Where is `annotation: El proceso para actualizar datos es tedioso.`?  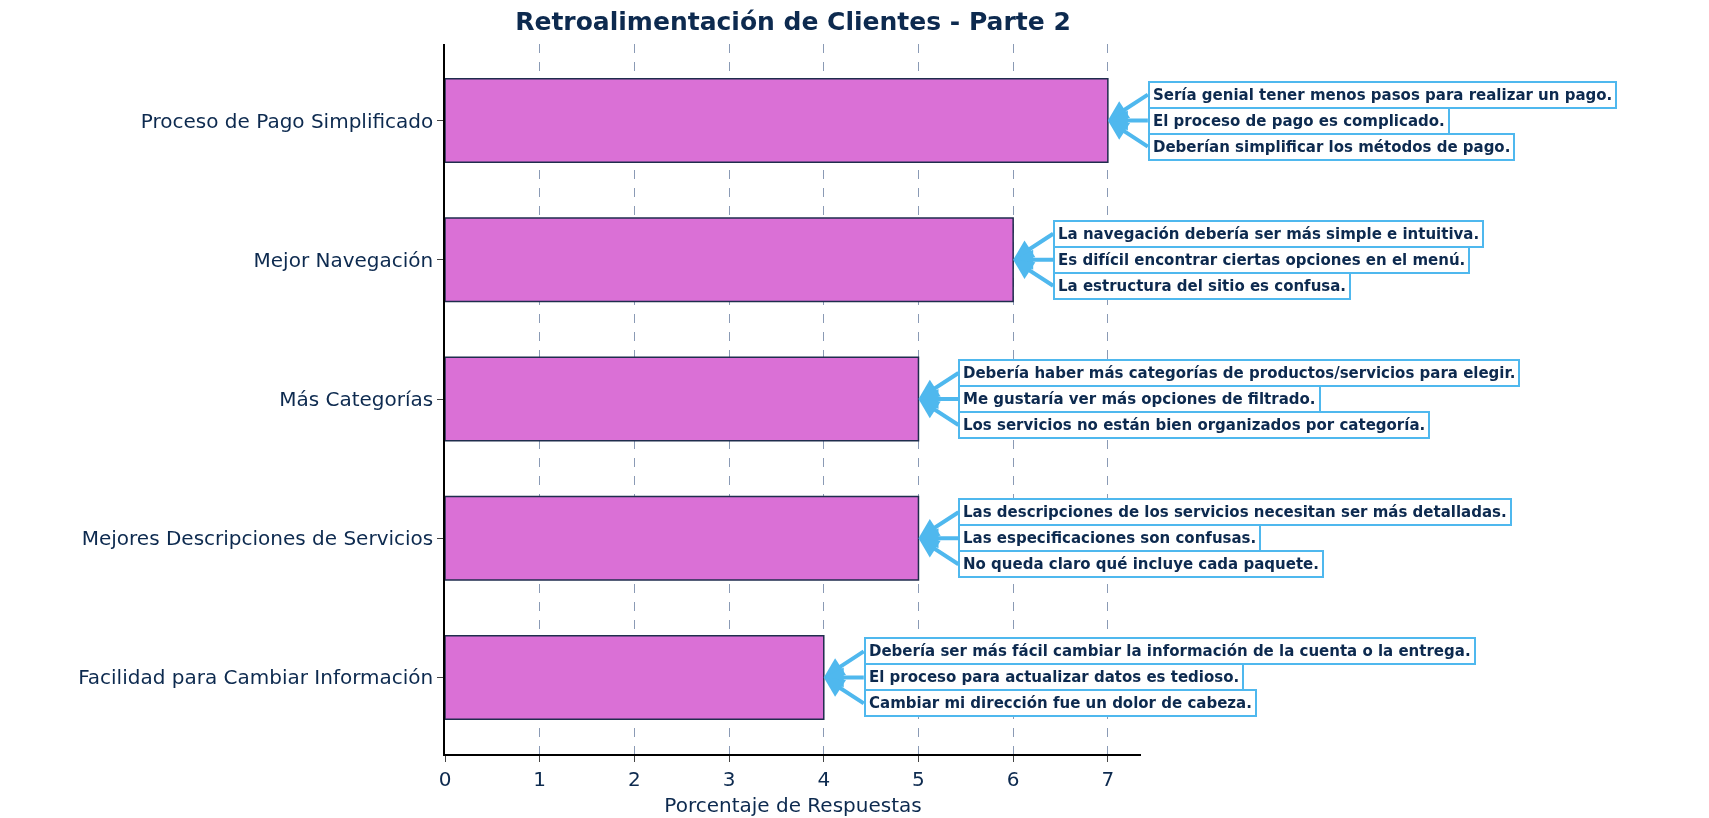 annotation: El proceso para actualizar datos es tedioso. is located at coordinates (1054, 677).